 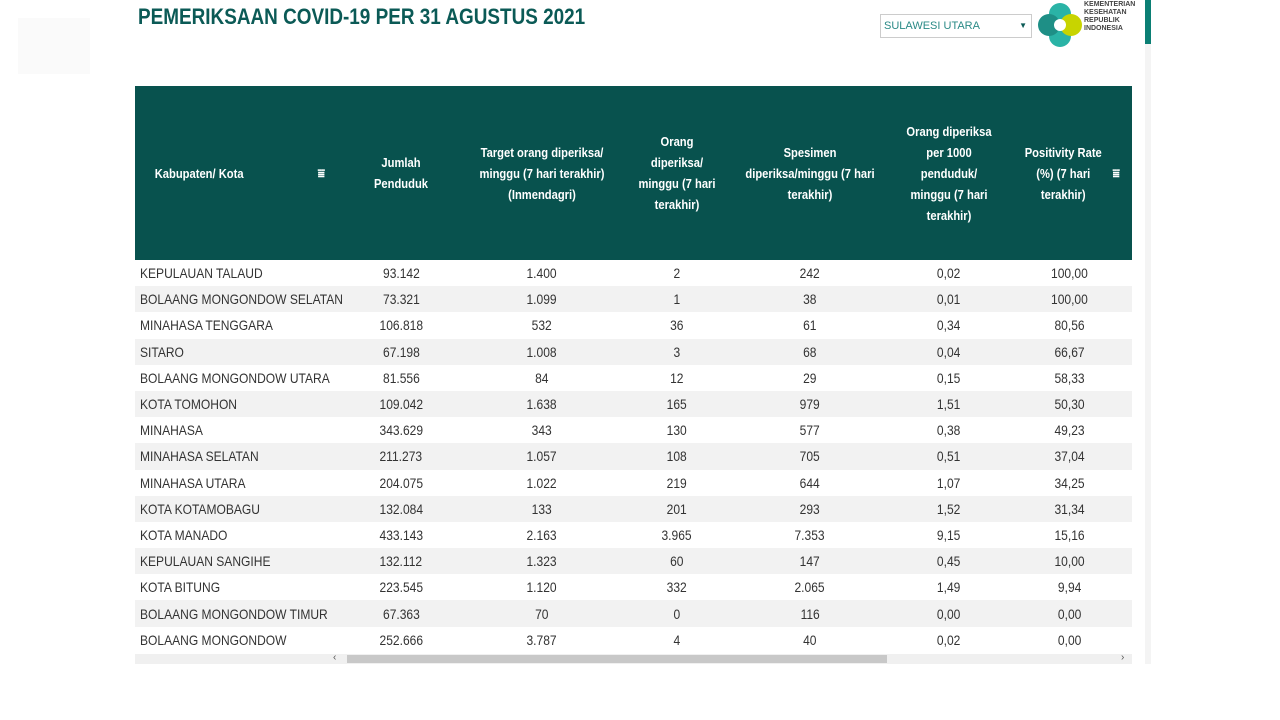 I want to click on page-title: PEMERIKSAAN COVID-19 PER 31 AGUSTUS 2021, so click(x=362, y=16).